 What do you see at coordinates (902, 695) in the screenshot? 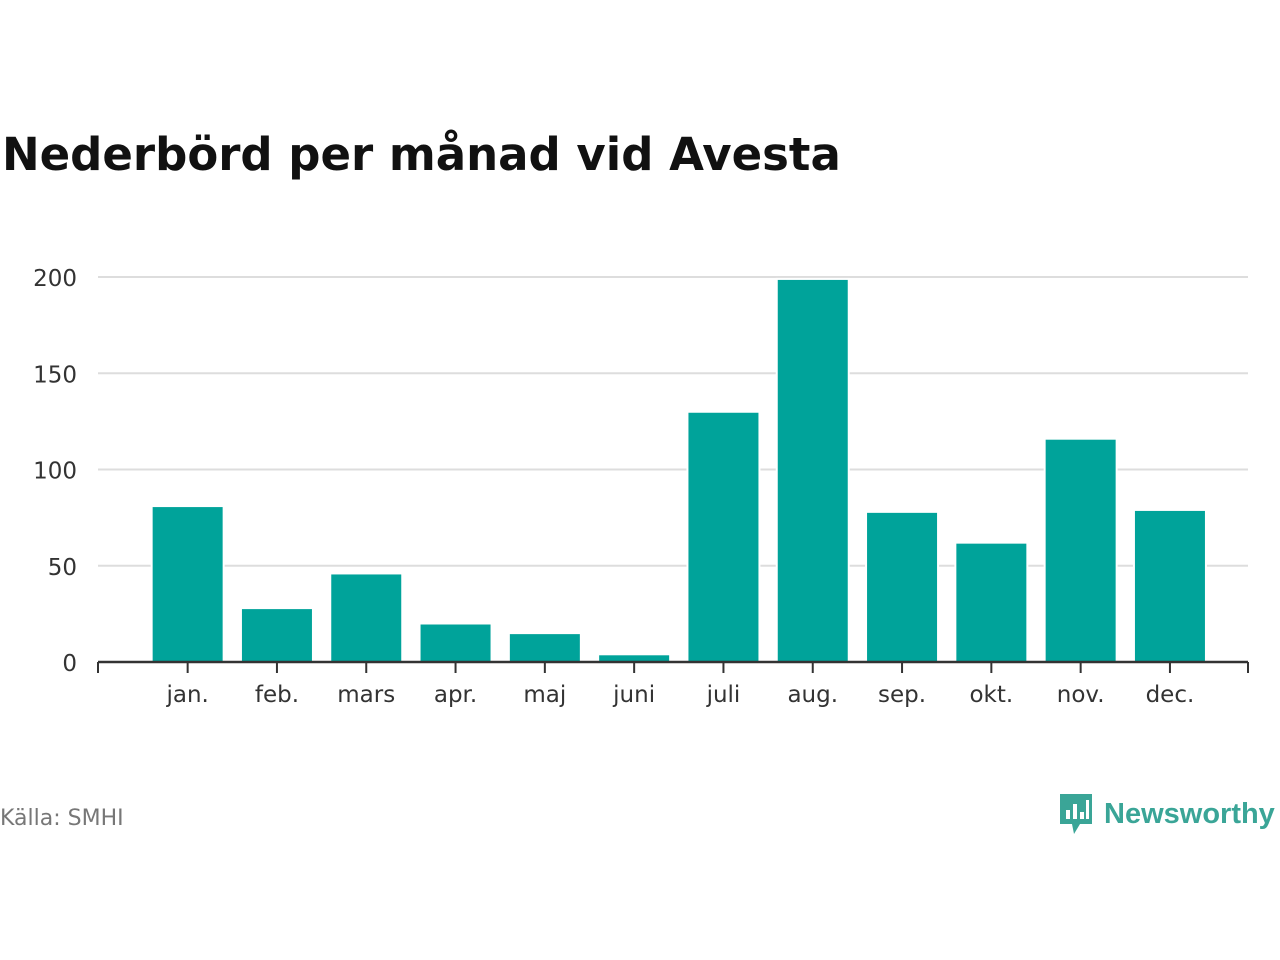
I see `x-tick-label: sep.` at bounding box center [902, 695].